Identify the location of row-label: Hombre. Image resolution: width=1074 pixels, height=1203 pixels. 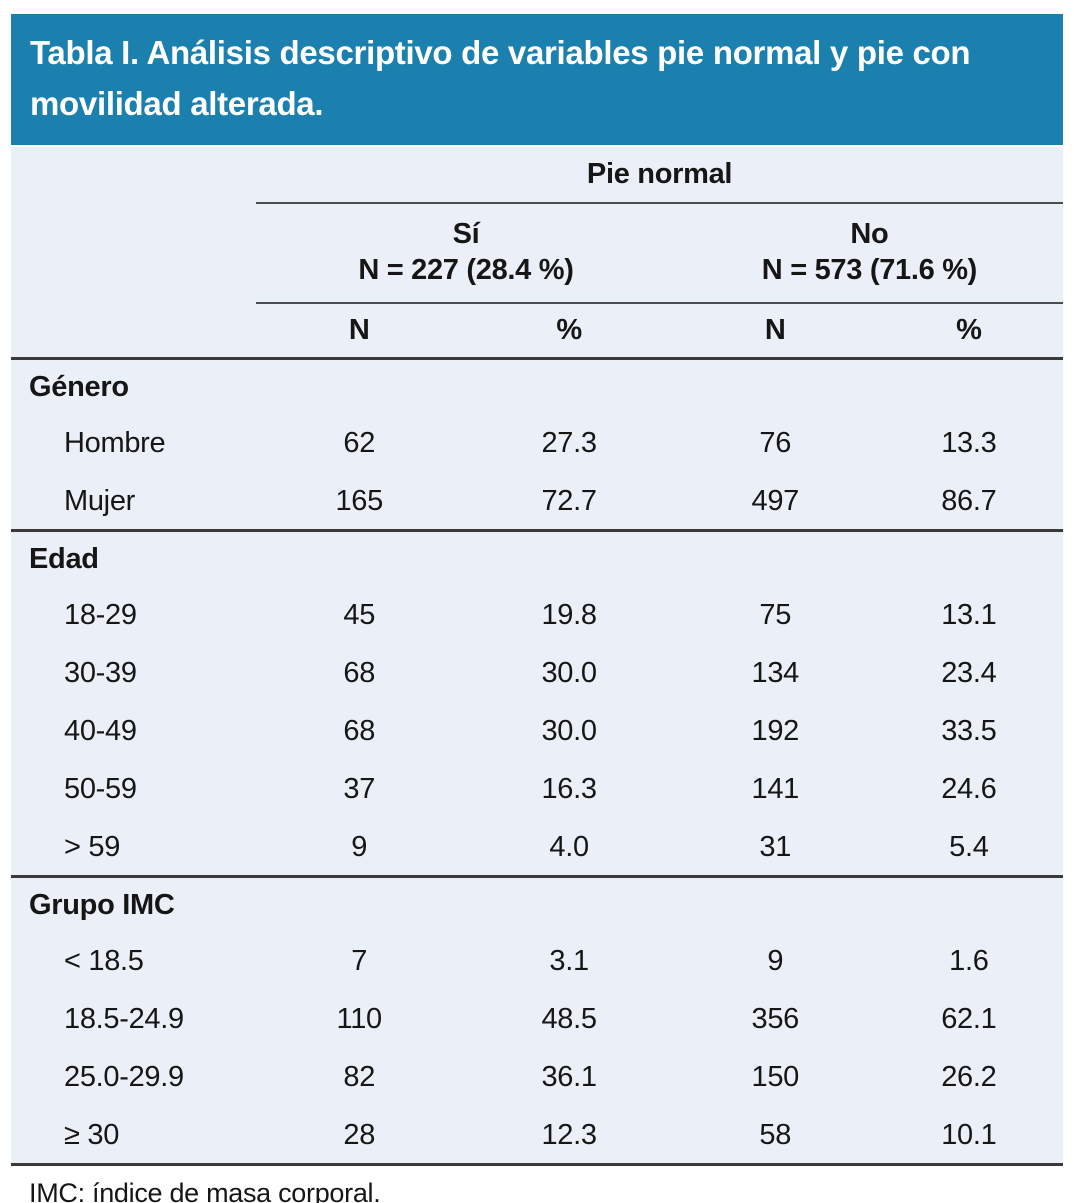
(115, 443).